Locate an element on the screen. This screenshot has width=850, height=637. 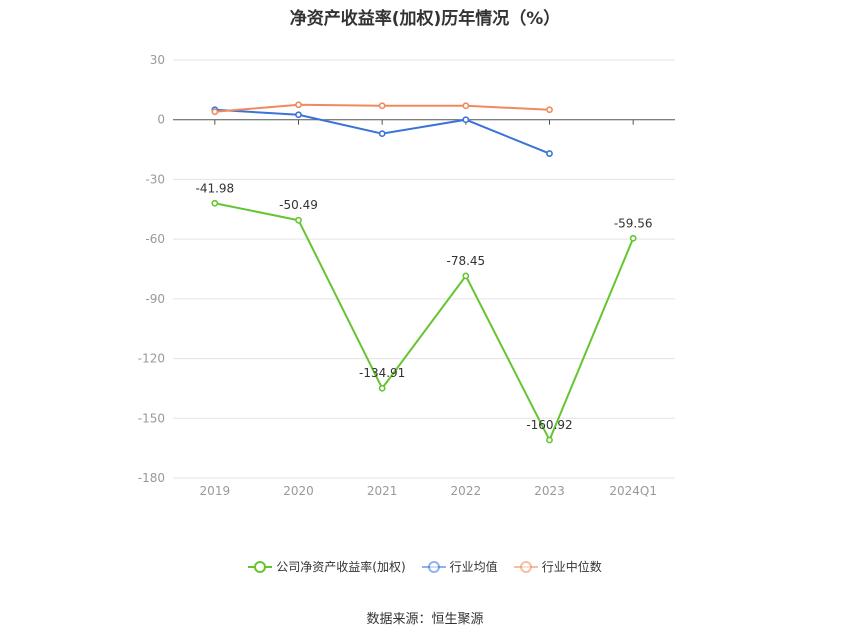
legend: 公司净资产收益率(加权) 行业均值 行业中位数 is located at coordinates (425, 566).